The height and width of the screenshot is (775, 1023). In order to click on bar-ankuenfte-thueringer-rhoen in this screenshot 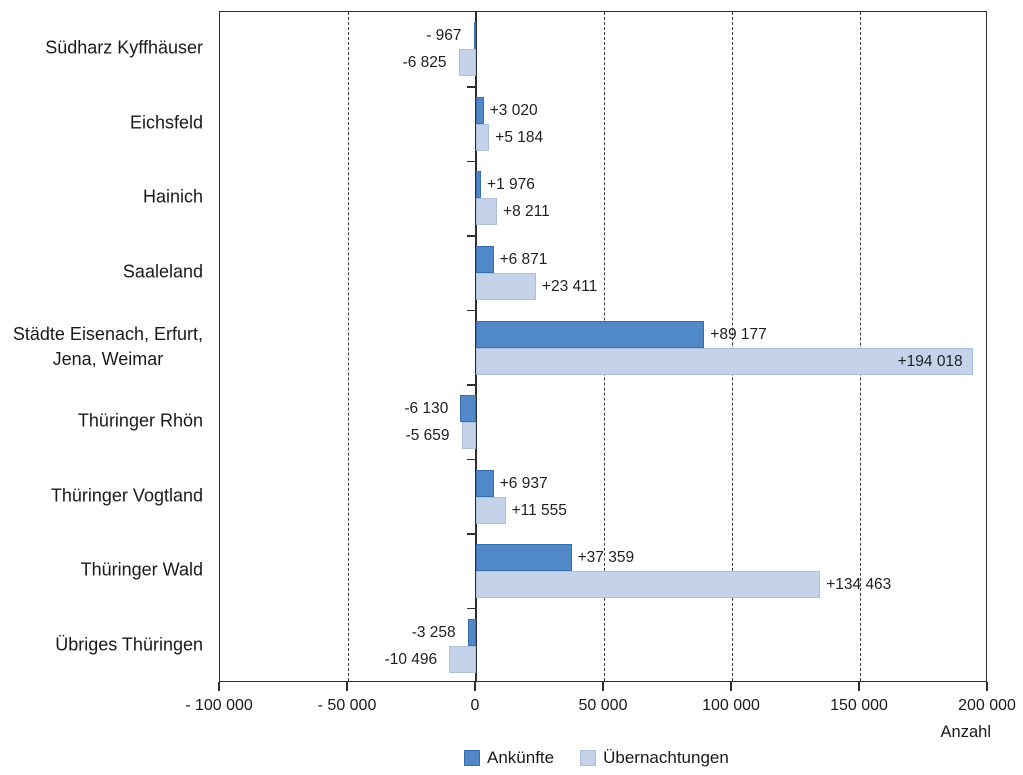, I will do `click(468, 409)`.